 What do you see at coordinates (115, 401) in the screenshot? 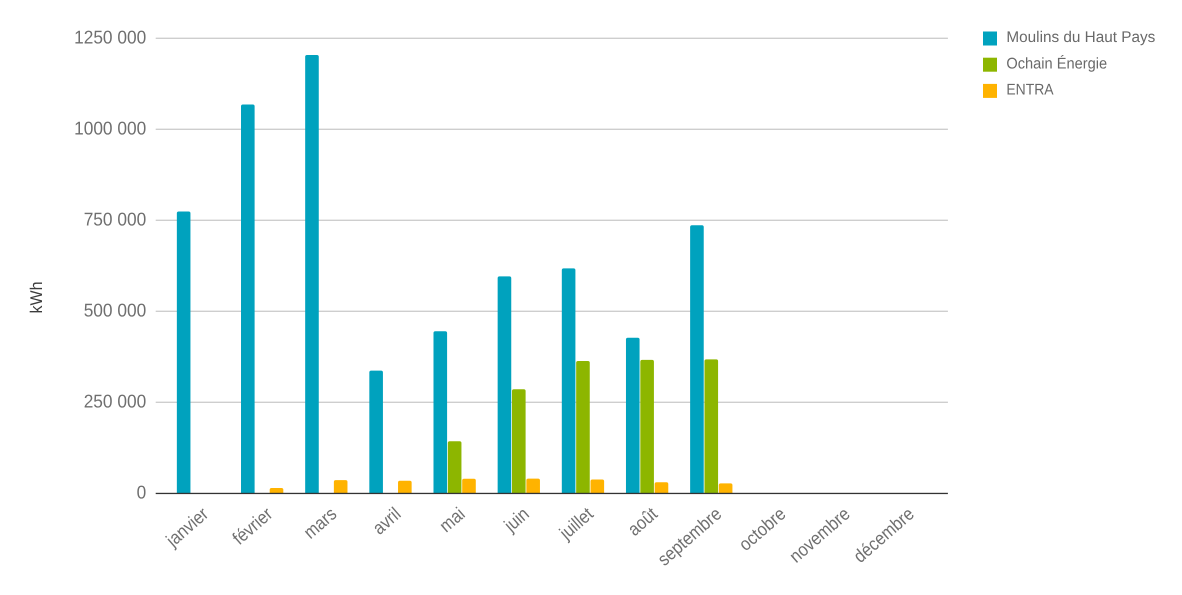
I see `svg-text: 250 000` at bounding box center [115, 401].